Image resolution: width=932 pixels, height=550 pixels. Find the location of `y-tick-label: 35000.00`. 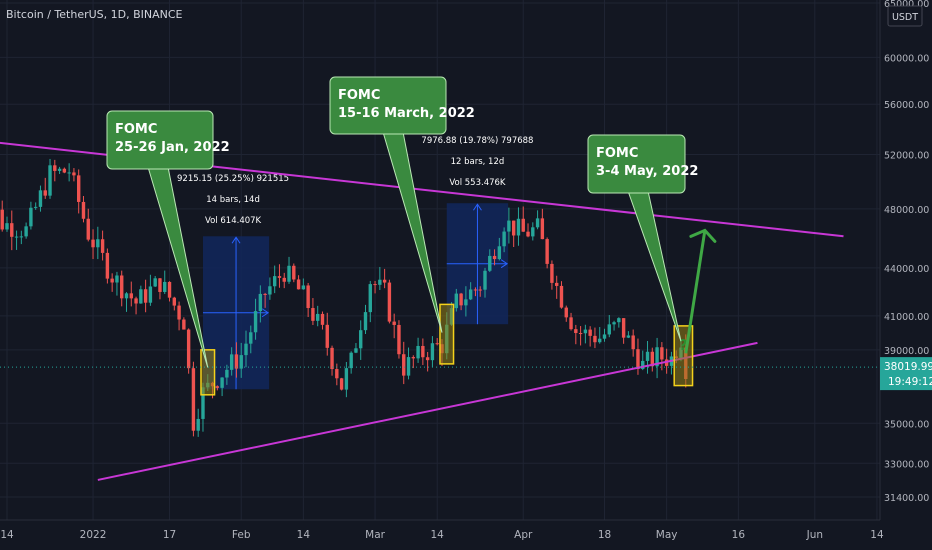

y-tick-label: 35000.00 is located at coordinates (906, 424).